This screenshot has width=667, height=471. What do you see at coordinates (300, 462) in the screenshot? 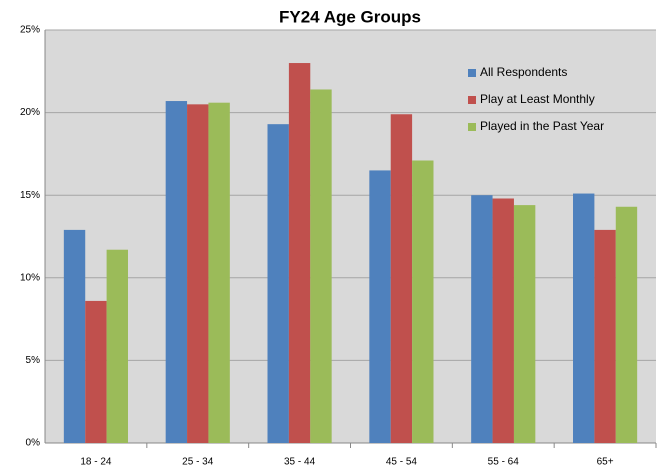
I see `x-tick-label: 35 - 44` at bounding box center [300, 462].